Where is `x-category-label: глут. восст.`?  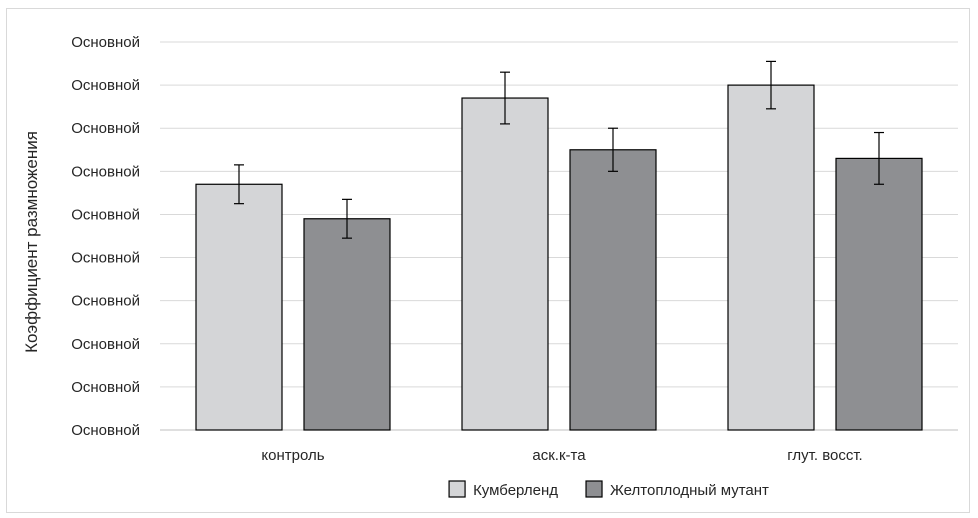 x-category-label: глут. восст. is located at coordinates (824, 455).